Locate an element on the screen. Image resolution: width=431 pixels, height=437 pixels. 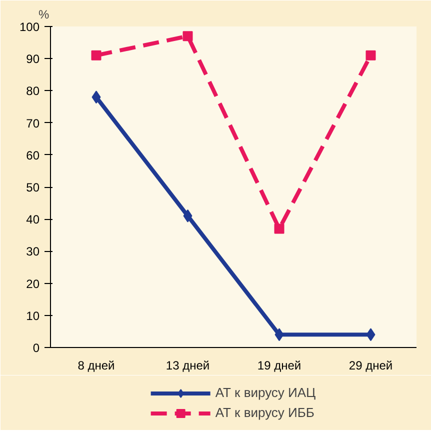
x-tick-label: 13 дней is located at coordinates (188, 365).